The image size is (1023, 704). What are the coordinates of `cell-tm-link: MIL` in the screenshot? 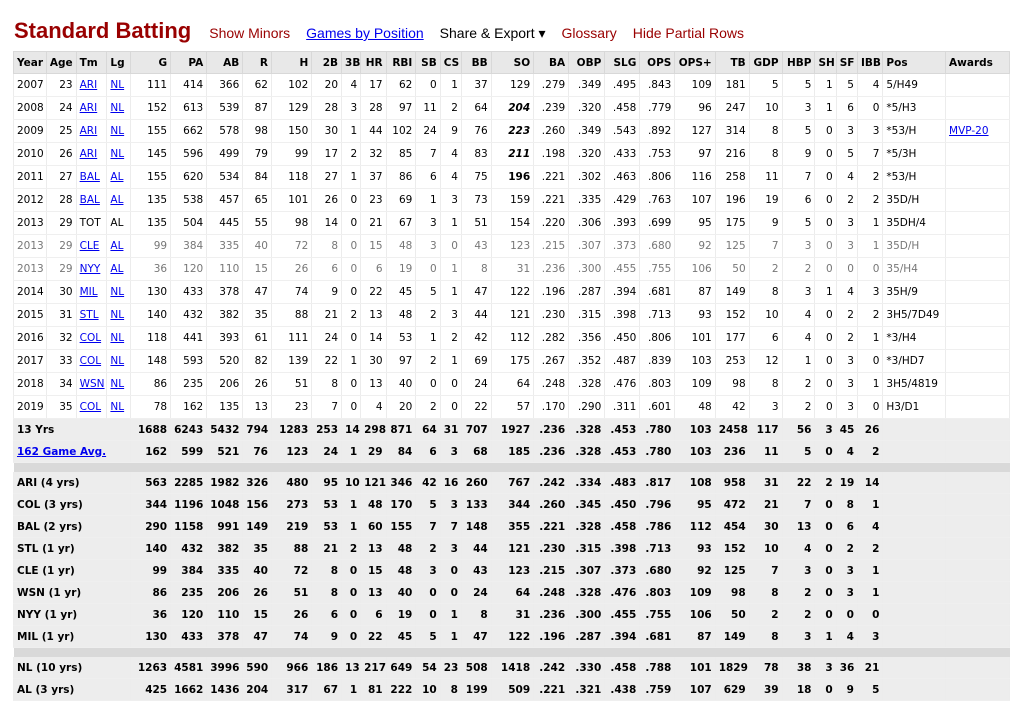 It's located at (88, 292).